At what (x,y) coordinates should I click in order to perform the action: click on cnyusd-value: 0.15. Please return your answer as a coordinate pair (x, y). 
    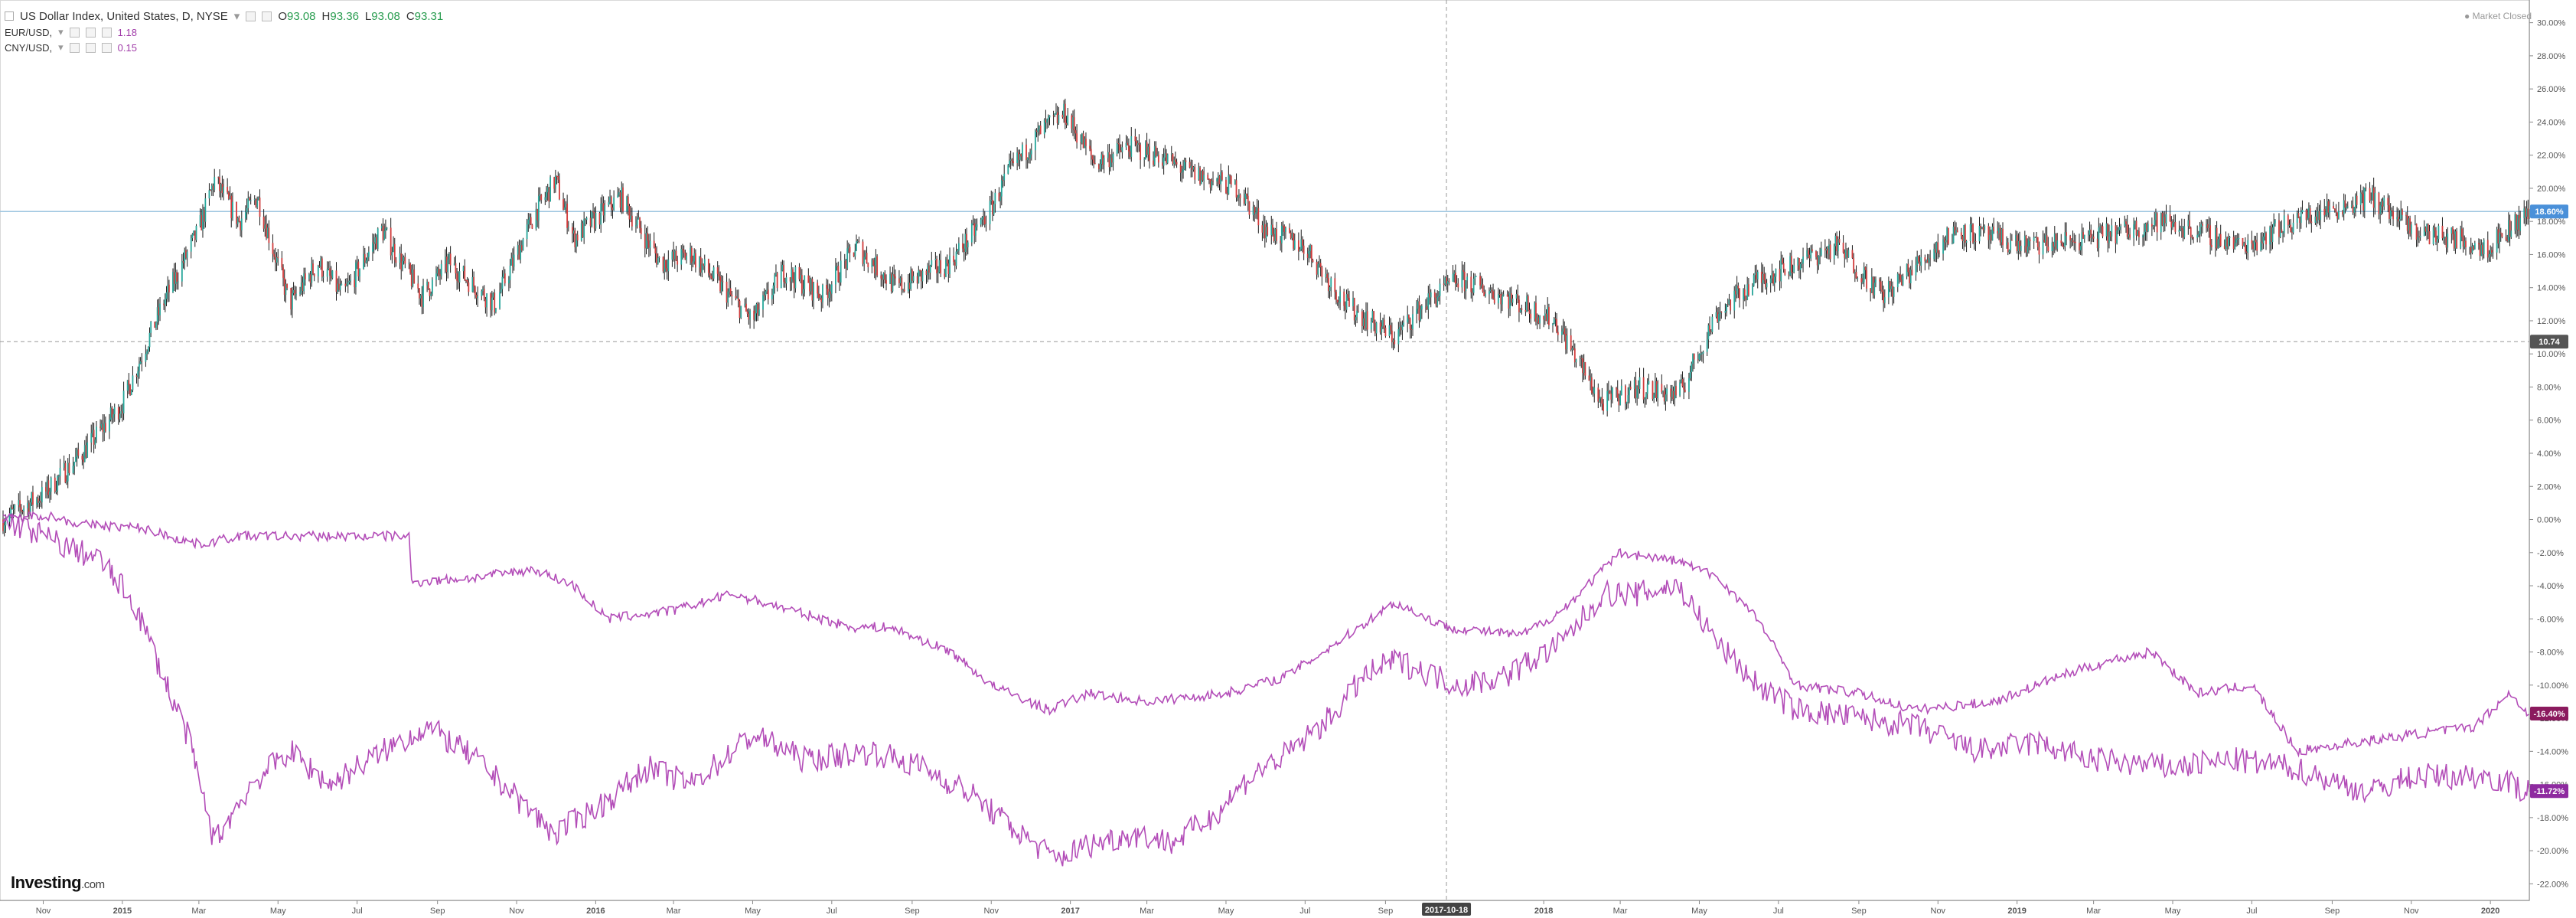
    Looking at the image, I should click on (127, 47).